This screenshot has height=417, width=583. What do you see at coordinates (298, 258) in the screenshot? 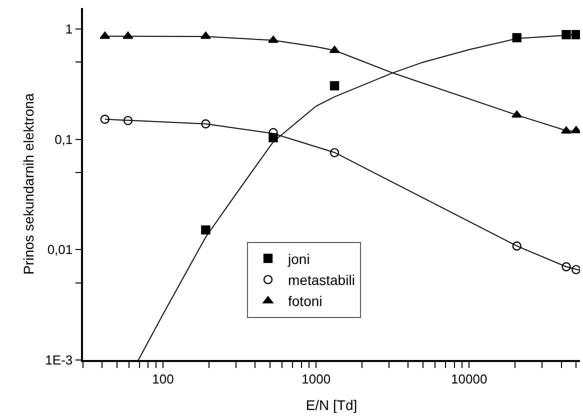
I see `legend-label: joni` at bounding box center [298, 258].